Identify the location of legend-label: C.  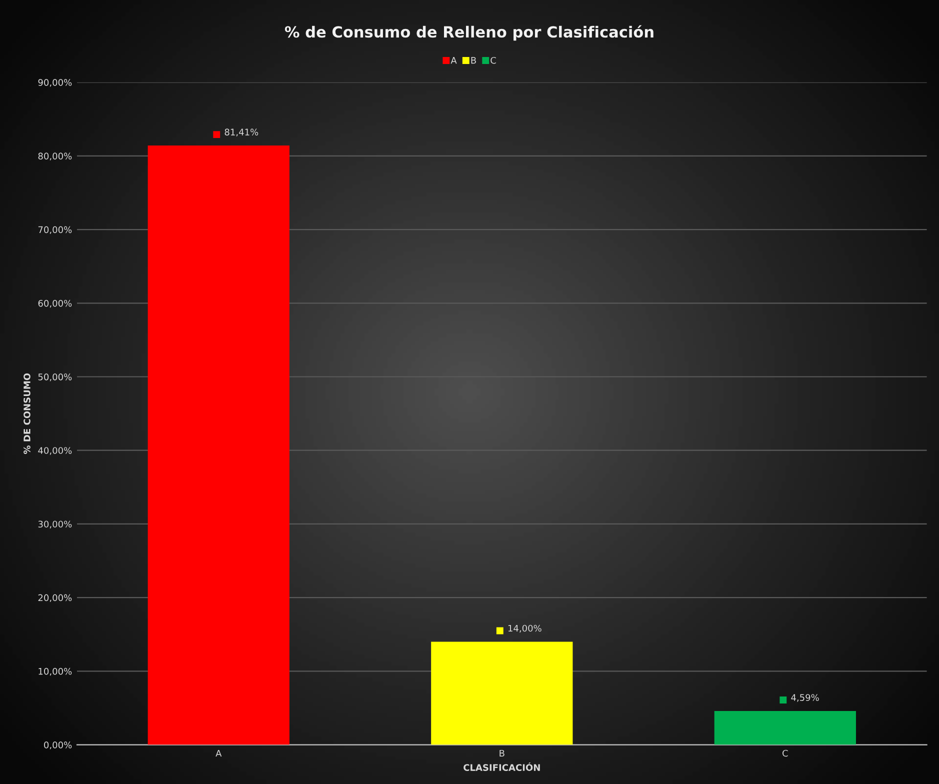
(493, 60).